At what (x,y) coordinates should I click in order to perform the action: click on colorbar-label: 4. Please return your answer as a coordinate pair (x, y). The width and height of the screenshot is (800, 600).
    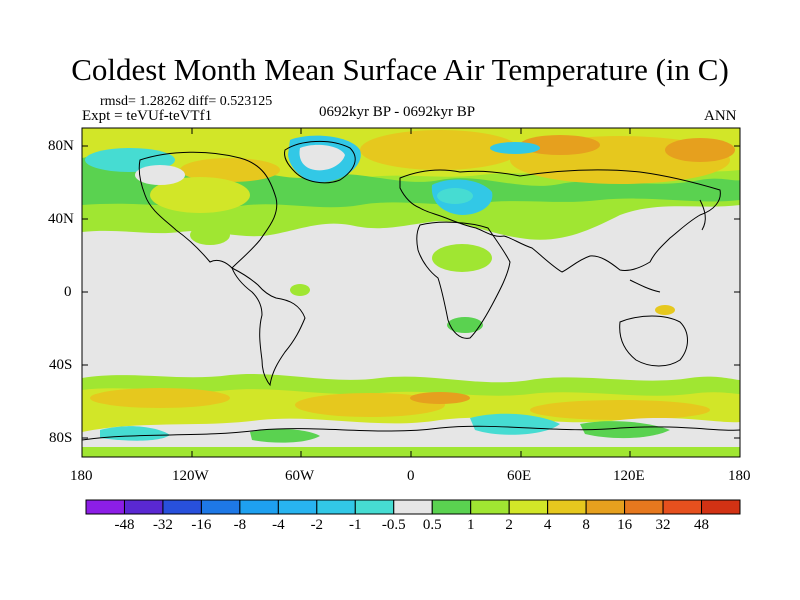
    Looking at the image, I should click on (547, 525).